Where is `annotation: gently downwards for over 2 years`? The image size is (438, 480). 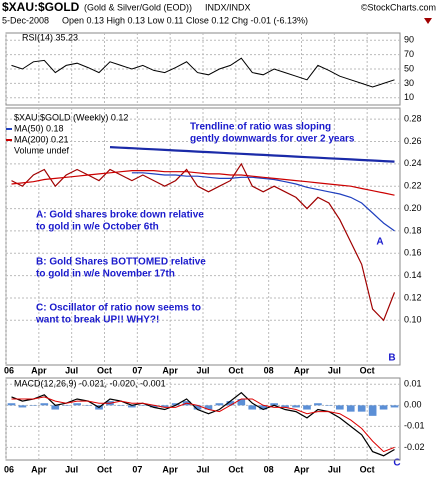
annotation: gently downwards for over 2 years is located at coordinates (272, 139).